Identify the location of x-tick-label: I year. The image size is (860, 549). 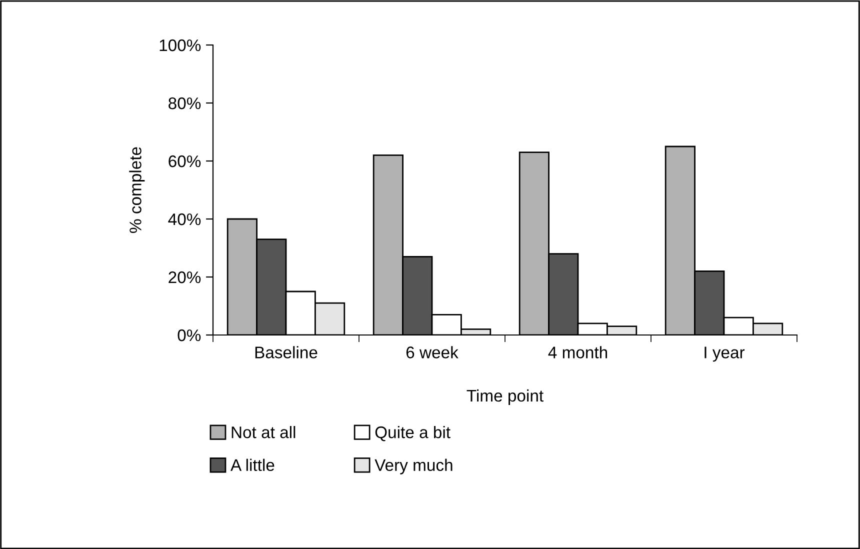
(724, 354).